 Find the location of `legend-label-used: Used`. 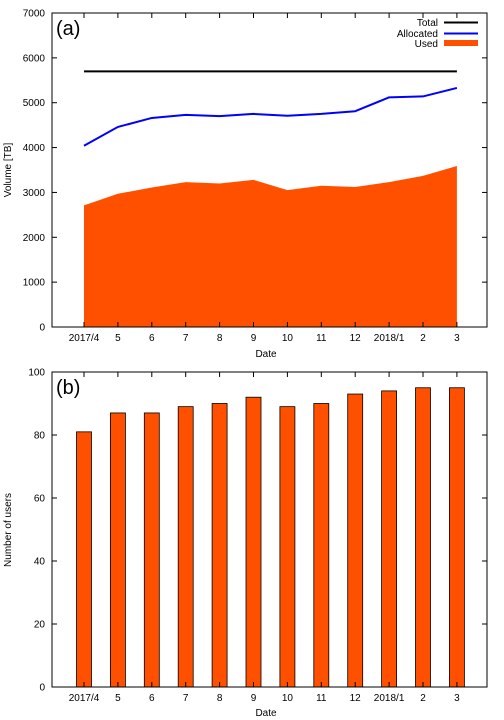

legend-label-used: Used is located at coordinates (426, 44).